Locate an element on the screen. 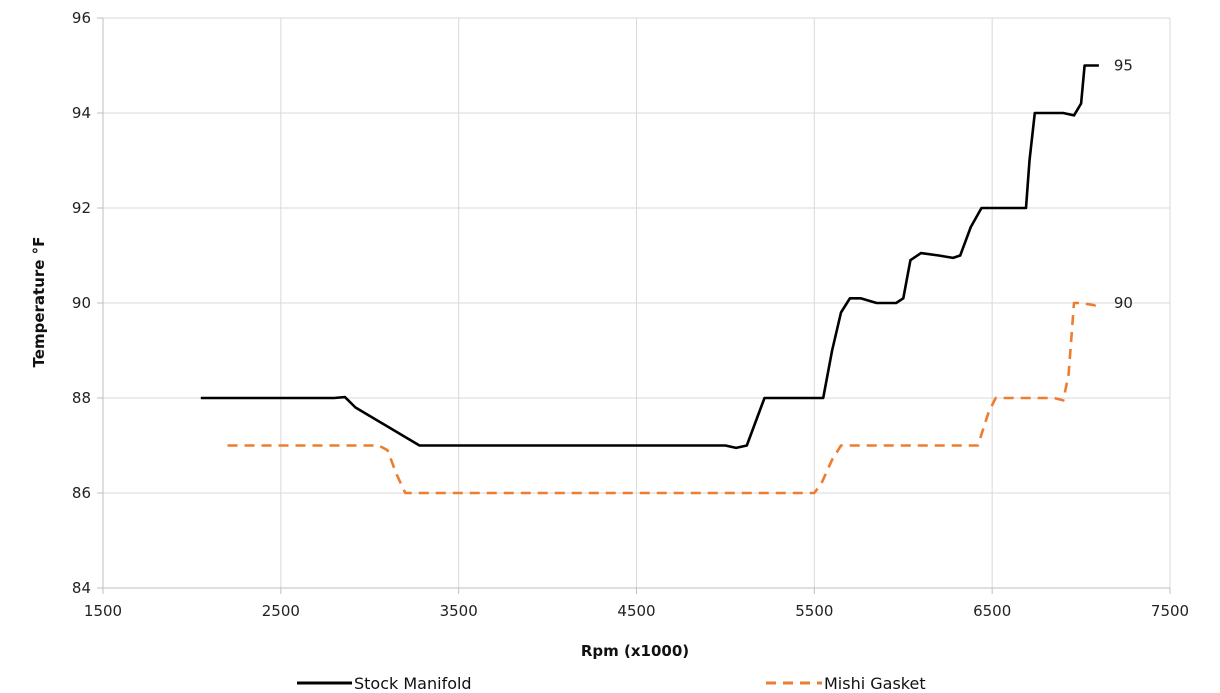 Image resolution: width=1220 pixels, height=693 pixels. end-label-stock-manifold: 95 is located at coordinates (1123, 66).